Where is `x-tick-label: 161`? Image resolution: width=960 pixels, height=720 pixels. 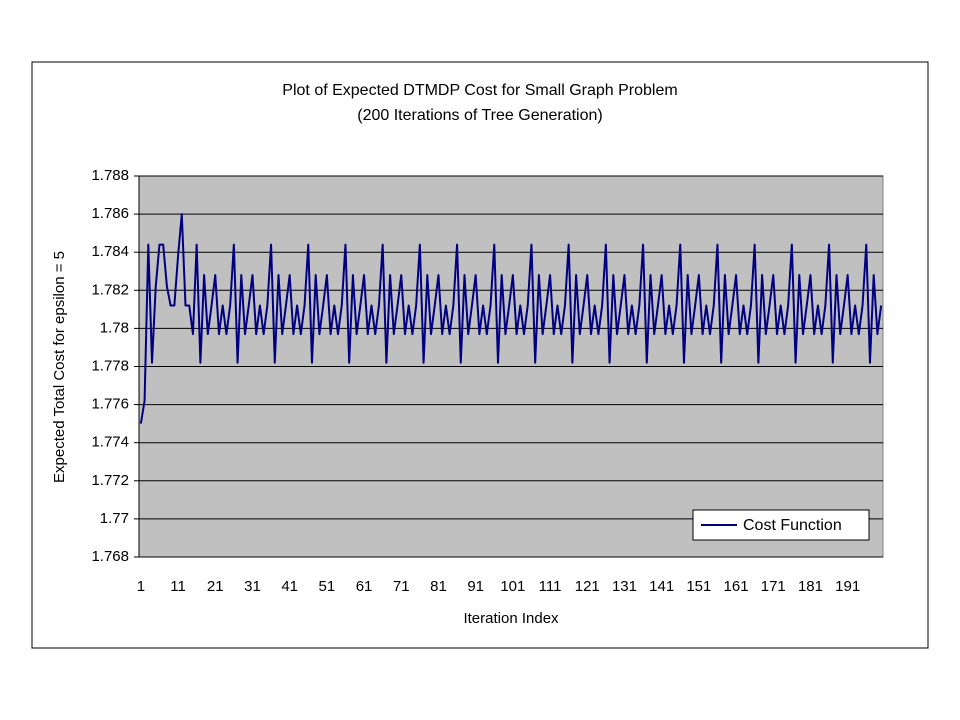
x-tick-label: 161 is located at coordinates (736, 586).